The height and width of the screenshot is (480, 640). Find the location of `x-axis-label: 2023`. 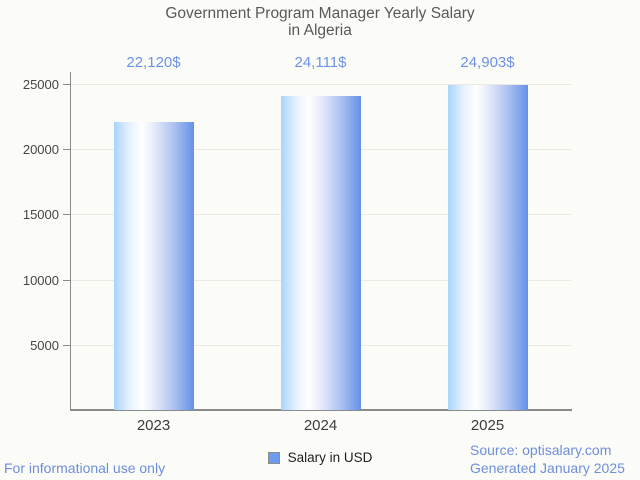

x-axis-label: 2023 is located at coordinates (153, 425).